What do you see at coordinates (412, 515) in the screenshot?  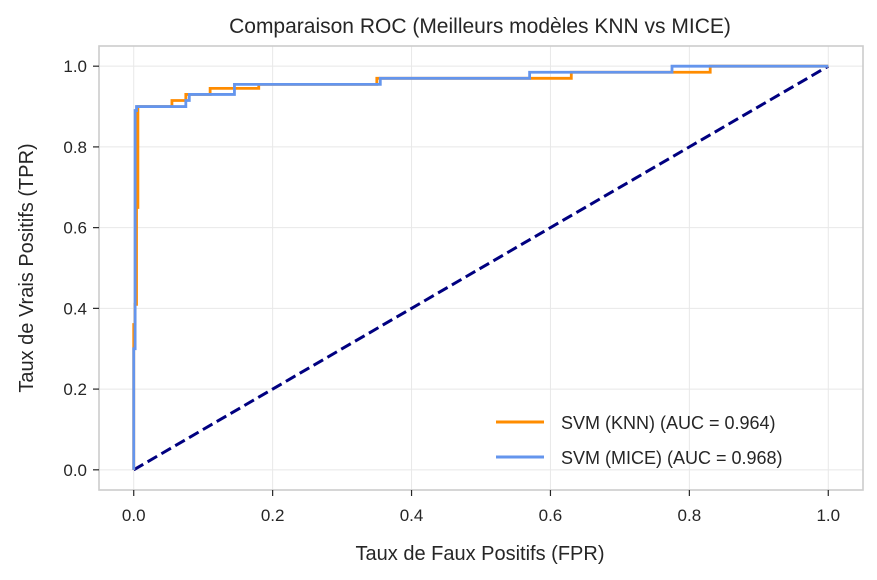 I see `x-tick-label: 0.4` at bounding box center [412, 515].